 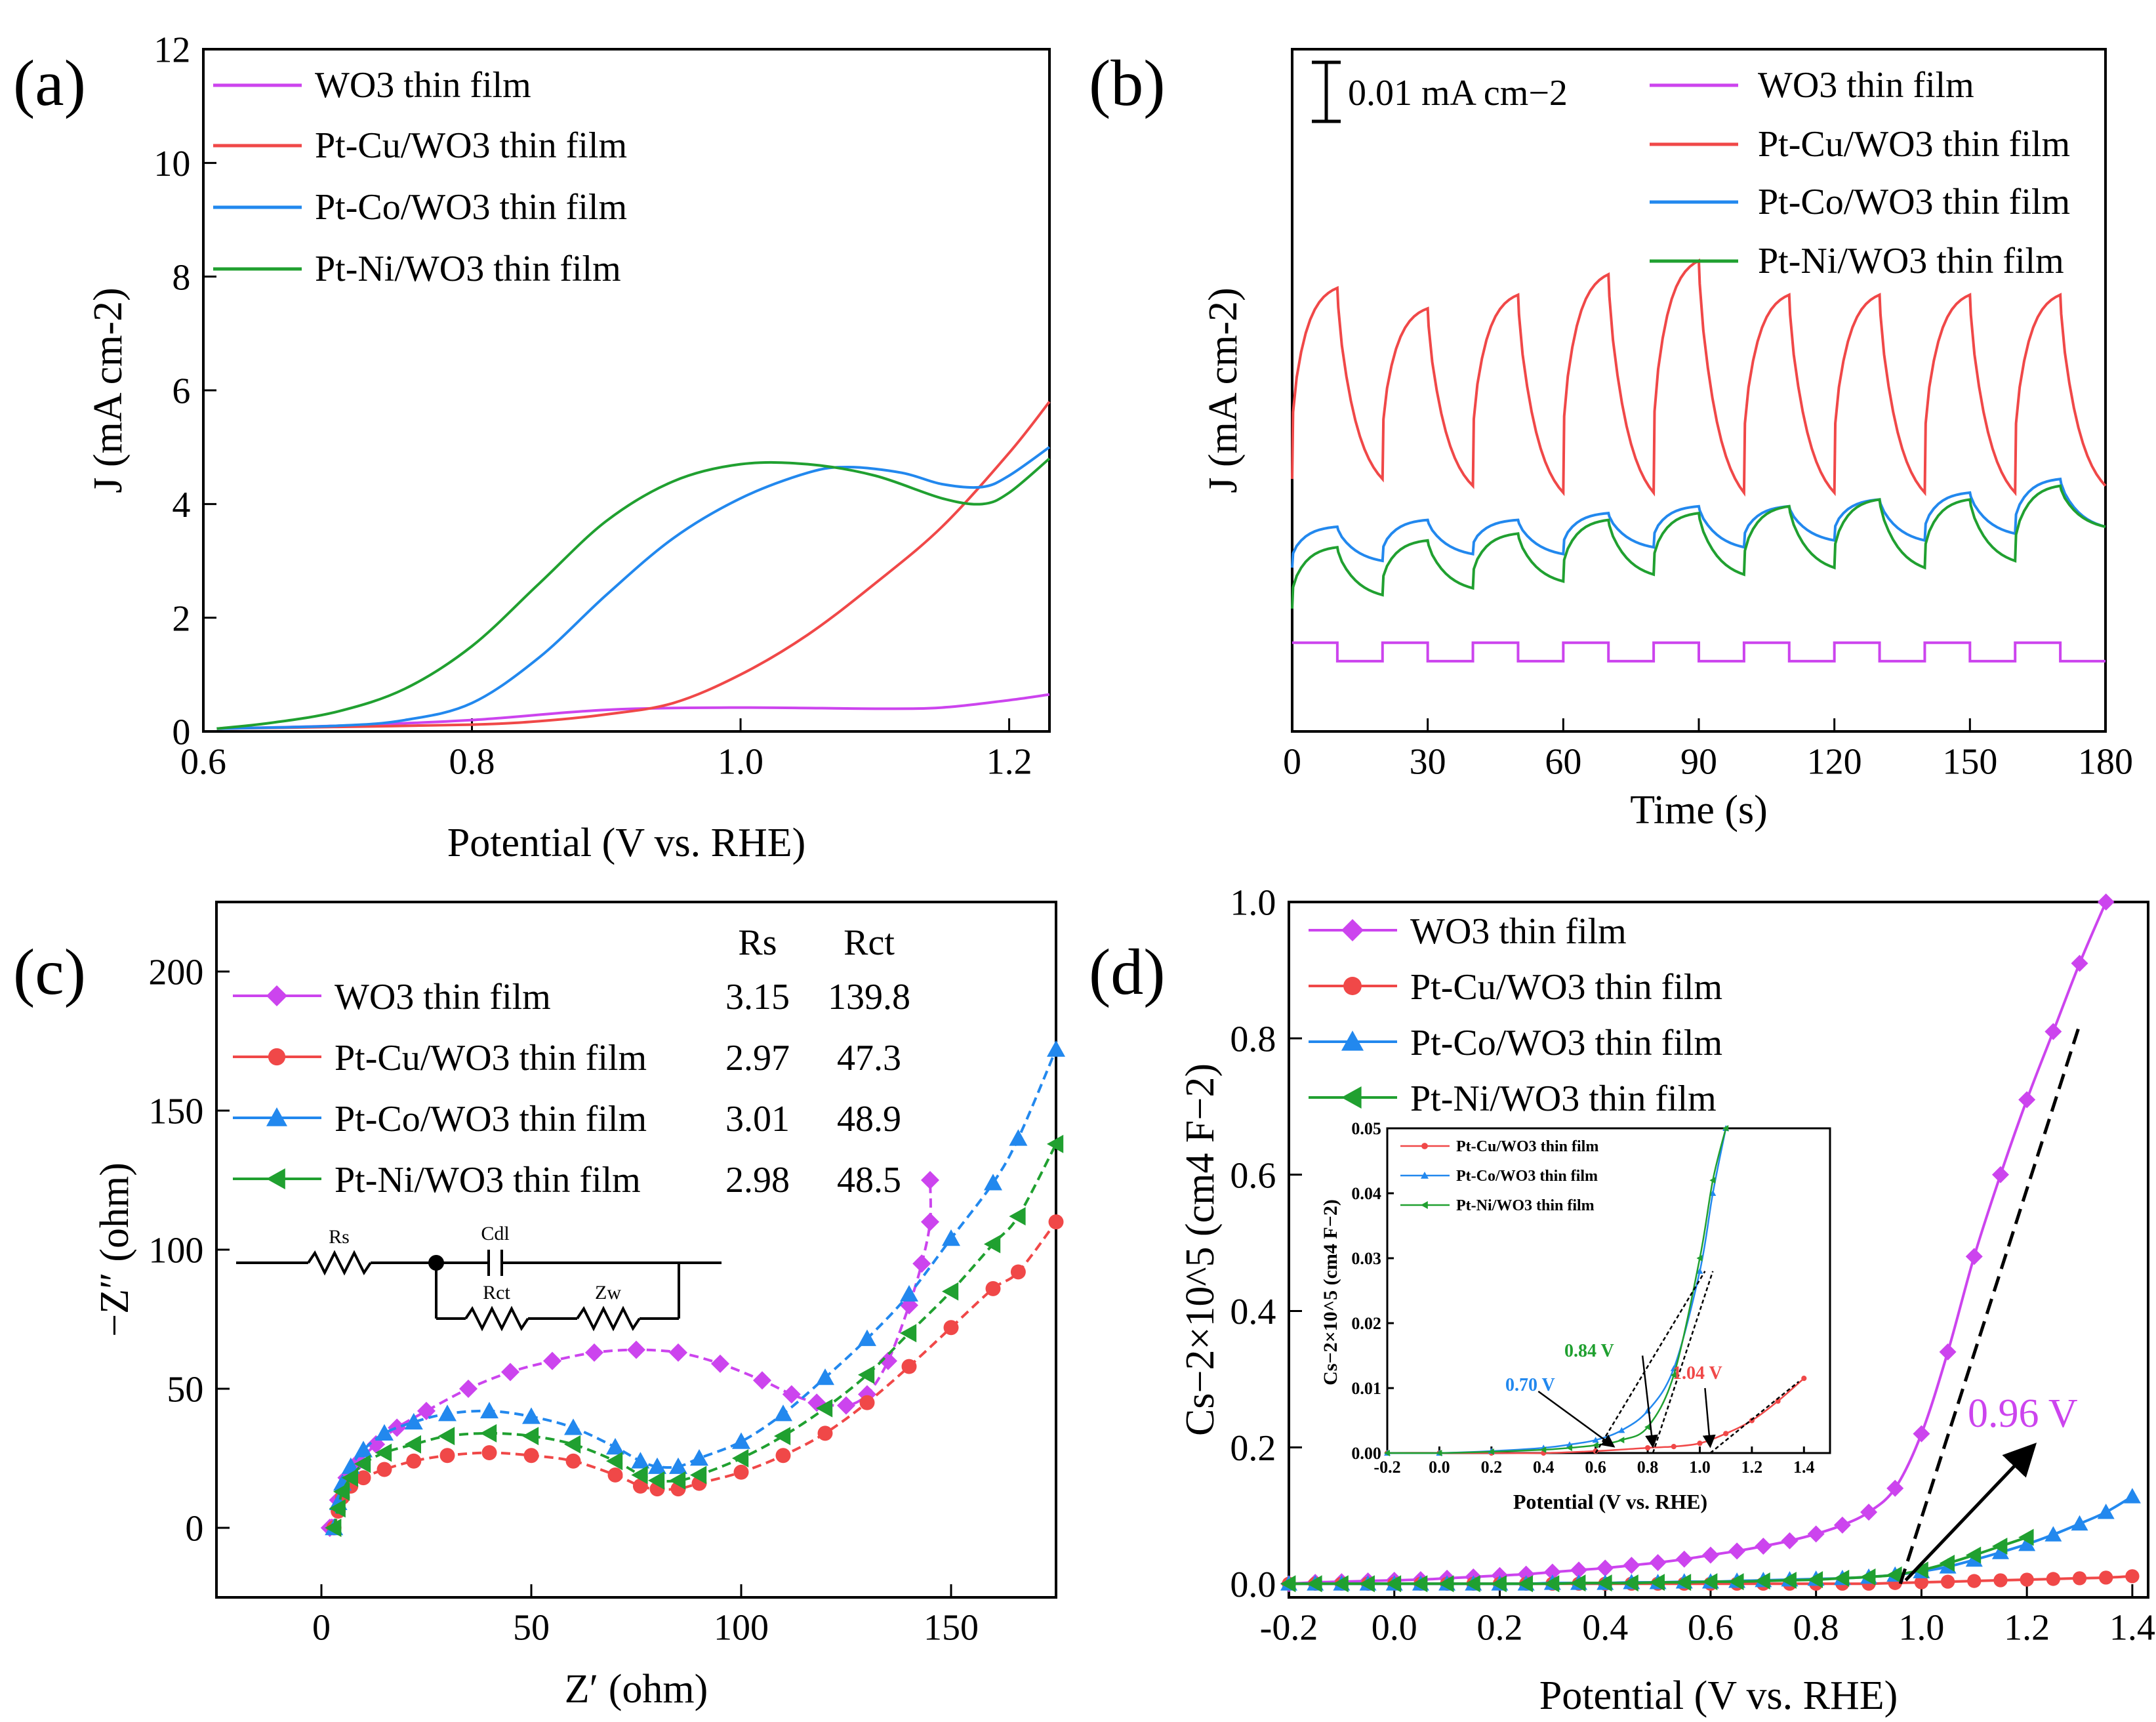 I want to click on legend-c-cu: Pt-Cu/WO3 thin film, so click(x=491, y=1058).